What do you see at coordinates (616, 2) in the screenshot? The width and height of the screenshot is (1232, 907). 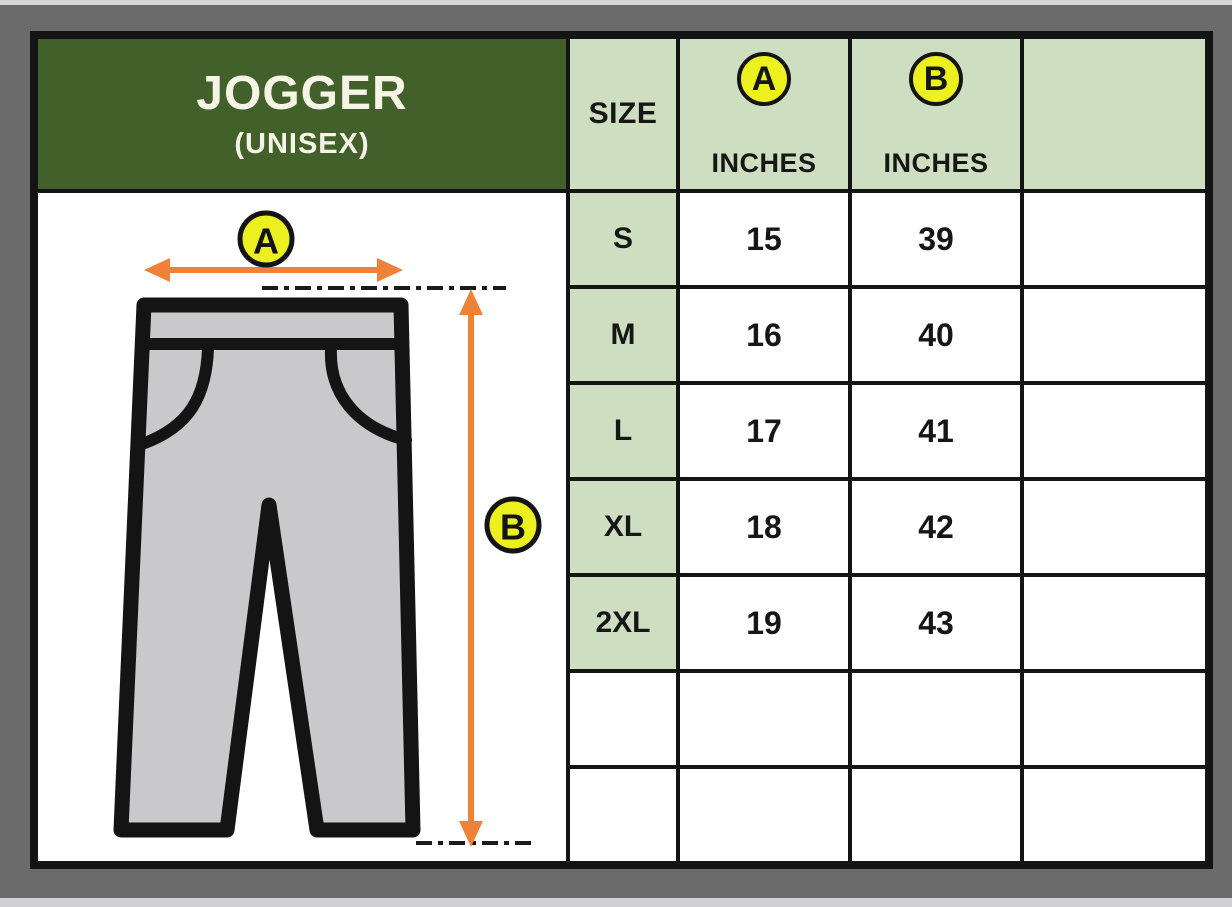 I see `top-light-strip` at bounding box center [616, 2].